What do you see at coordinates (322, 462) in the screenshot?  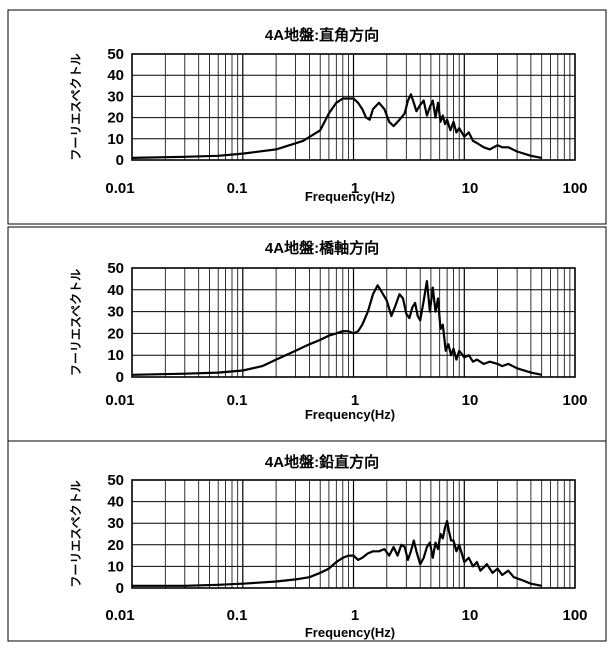 I see `chart-title: 4A地盤:鉛直方向` at bounding box center [322, 462].